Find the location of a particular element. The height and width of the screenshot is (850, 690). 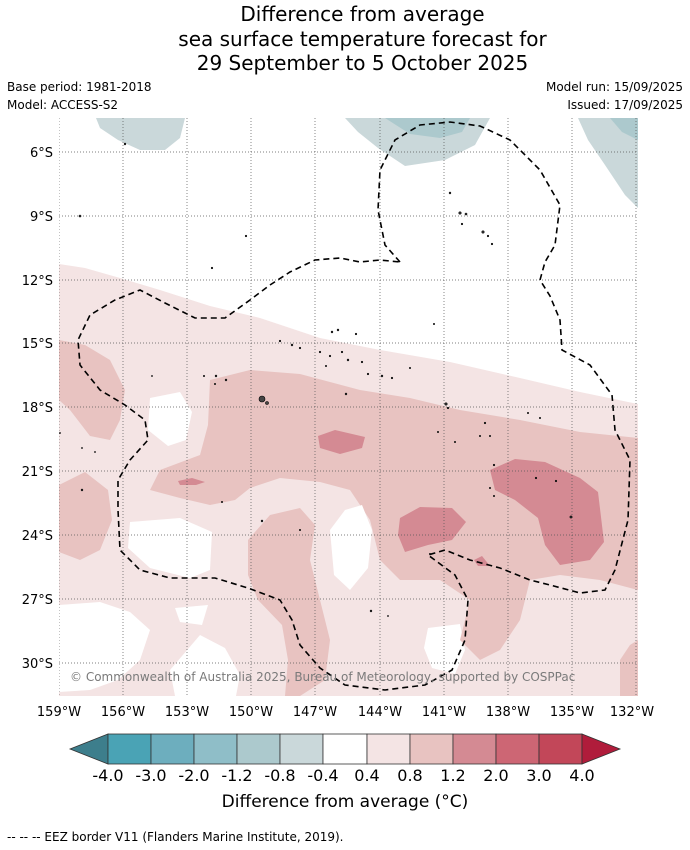

colorbar-tick-label: -2.0 is located at coordinates (194, 775).